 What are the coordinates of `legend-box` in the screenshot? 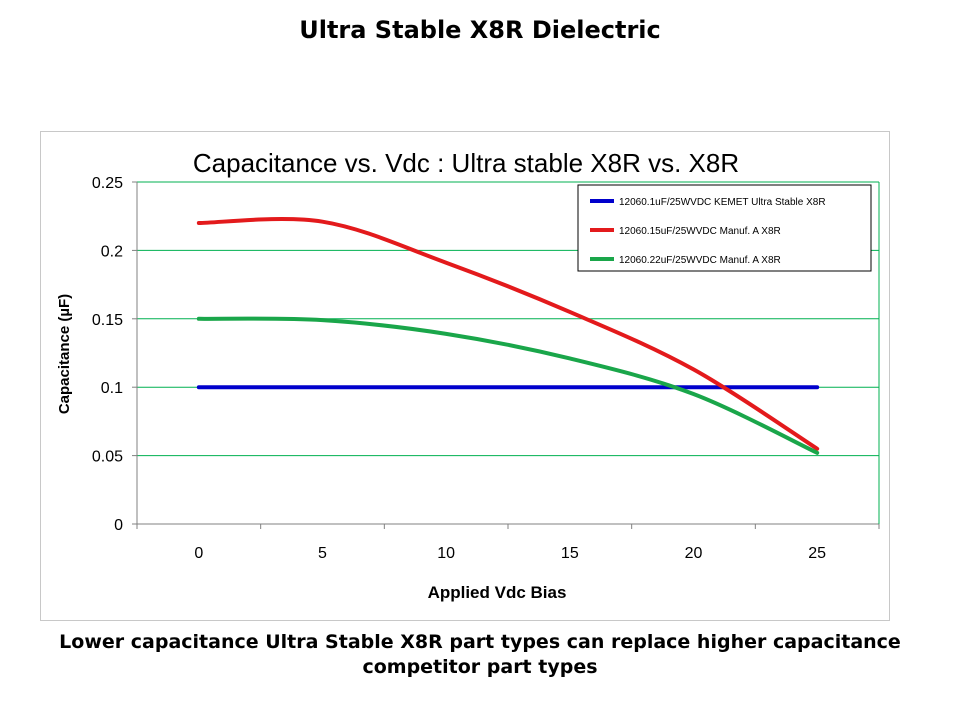 It's located at (724, 228).